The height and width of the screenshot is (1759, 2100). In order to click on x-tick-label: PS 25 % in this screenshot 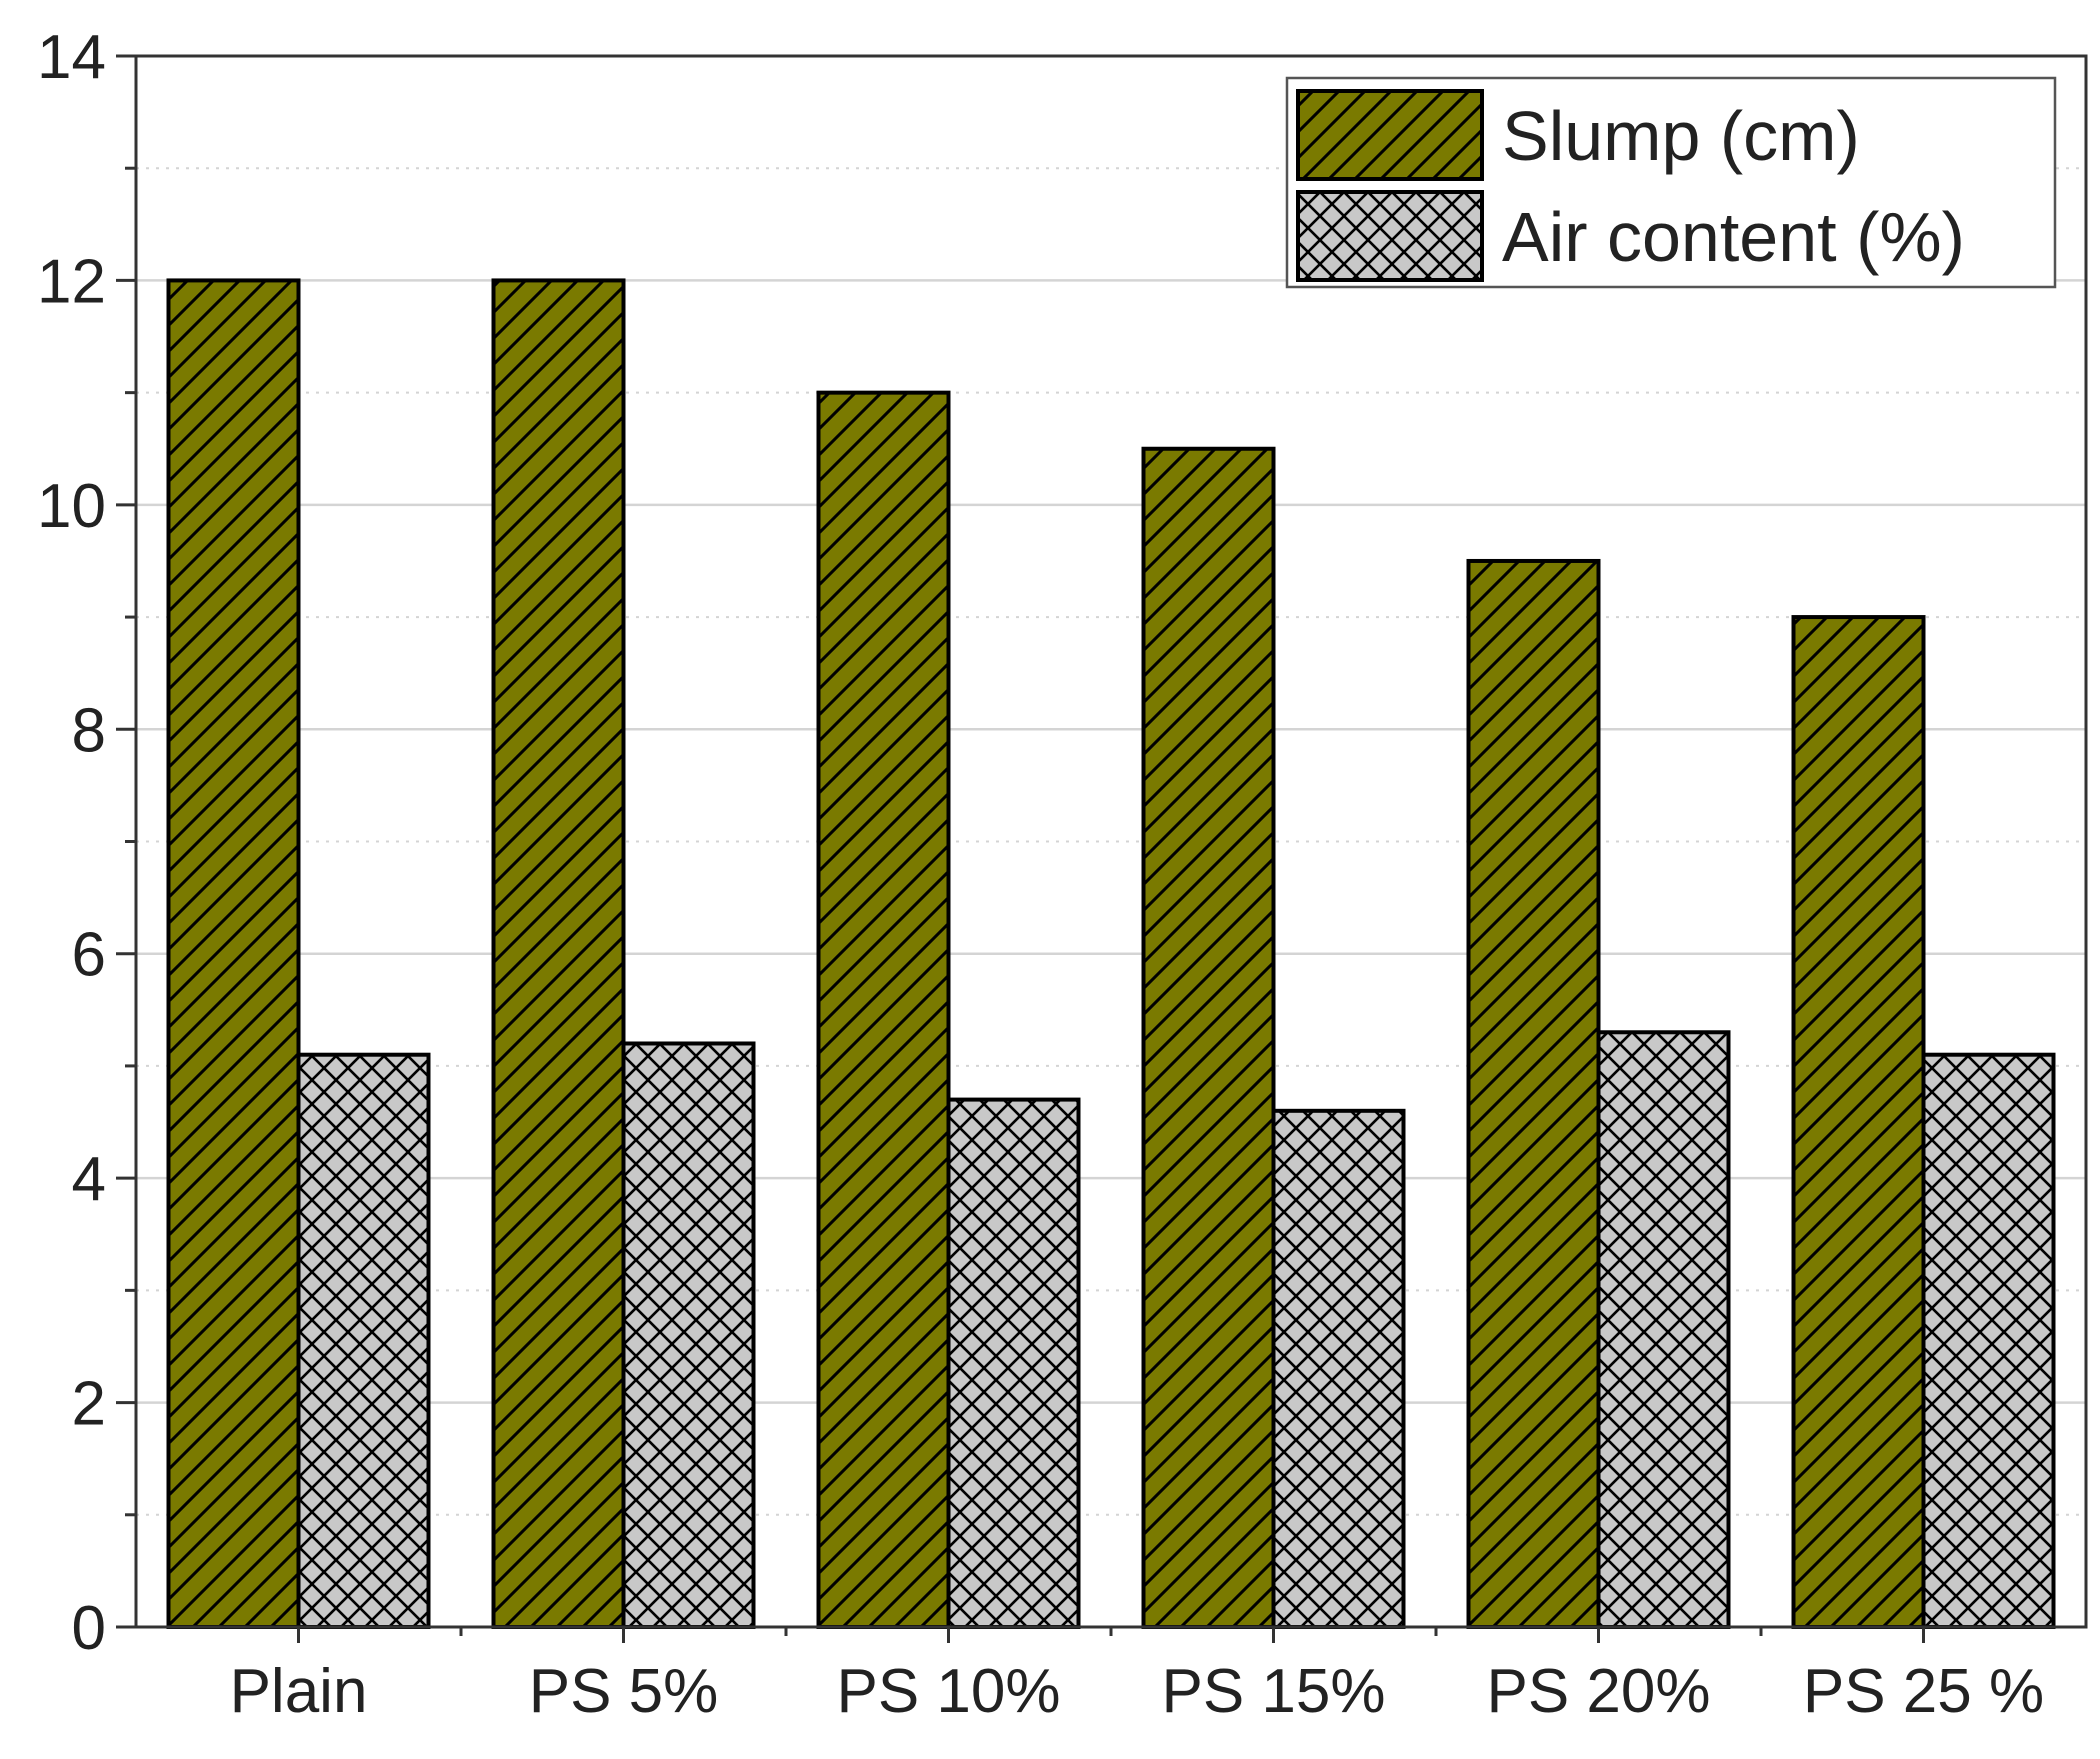, I will do `click(1923, 1691)`.